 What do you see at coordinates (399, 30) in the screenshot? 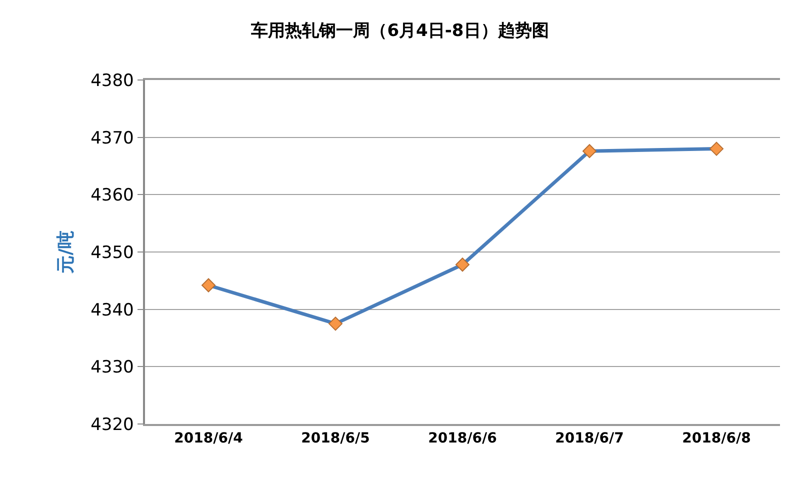
I see `chart-title: 车用热轧钢一周（6月4日-8日）趋势图` at bounding box center [399, 30].